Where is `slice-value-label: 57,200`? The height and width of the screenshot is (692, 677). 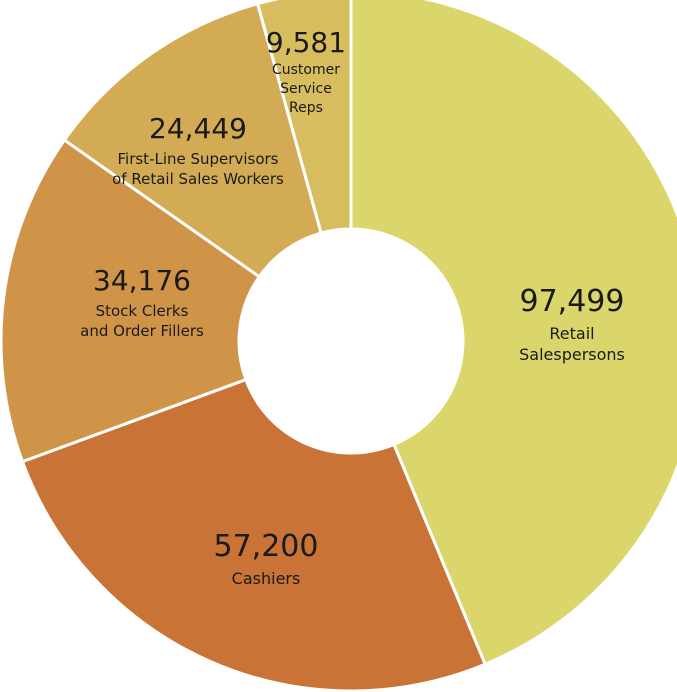
slice-value-label: 57,200 is located at coordinates (266, 546).